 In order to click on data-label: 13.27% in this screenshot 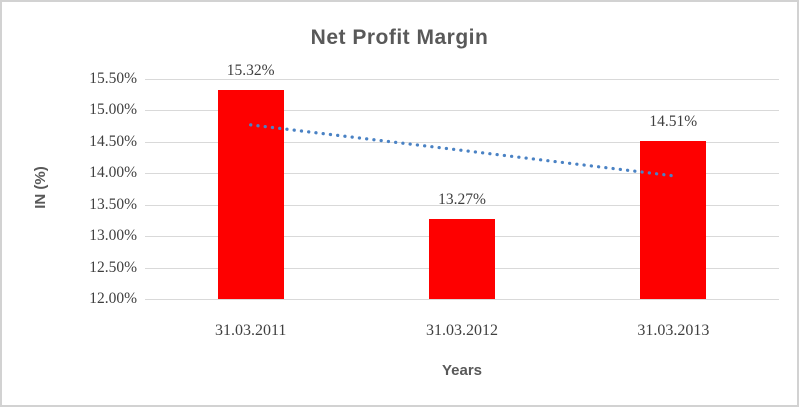, I will do `click(462, 200)`.